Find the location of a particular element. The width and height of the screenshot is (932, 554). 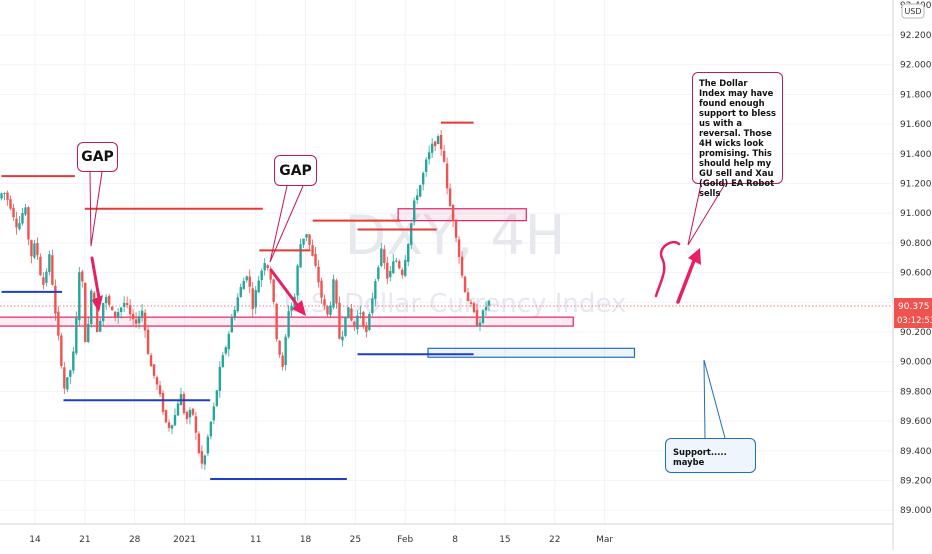

support-zone-pink is located at coordinates (287, 321).